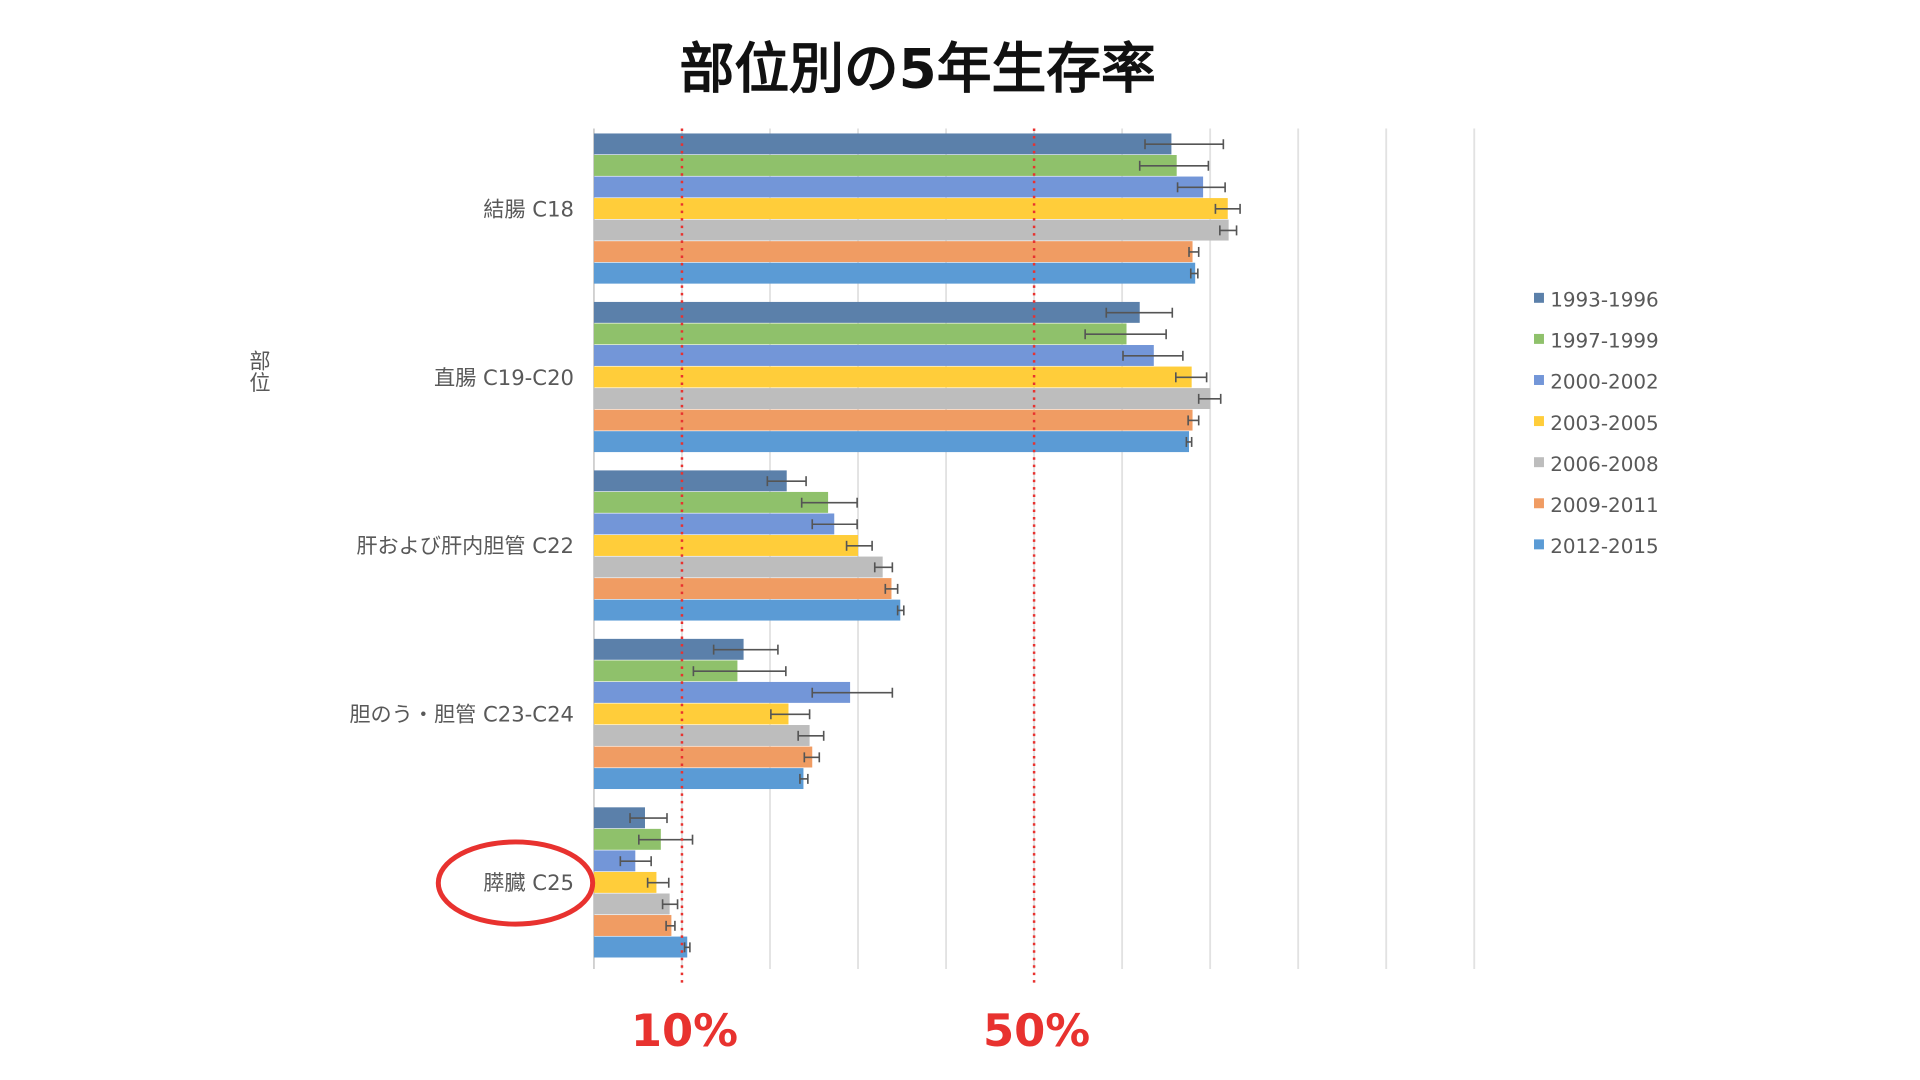 This screenshot has height=1080, width=1920. I want to click on legend-label: 2003-2005, so click(1604, 423).